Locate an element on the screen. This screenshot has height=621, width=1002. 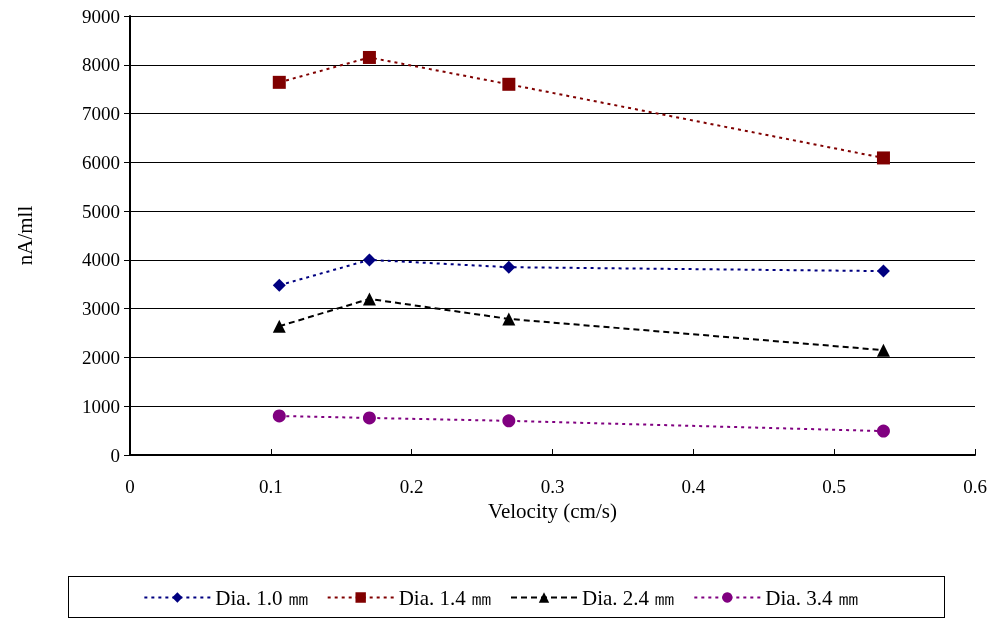
legend-label: Dia. 1.0 ㎜ is located at coordinates (262, 597).